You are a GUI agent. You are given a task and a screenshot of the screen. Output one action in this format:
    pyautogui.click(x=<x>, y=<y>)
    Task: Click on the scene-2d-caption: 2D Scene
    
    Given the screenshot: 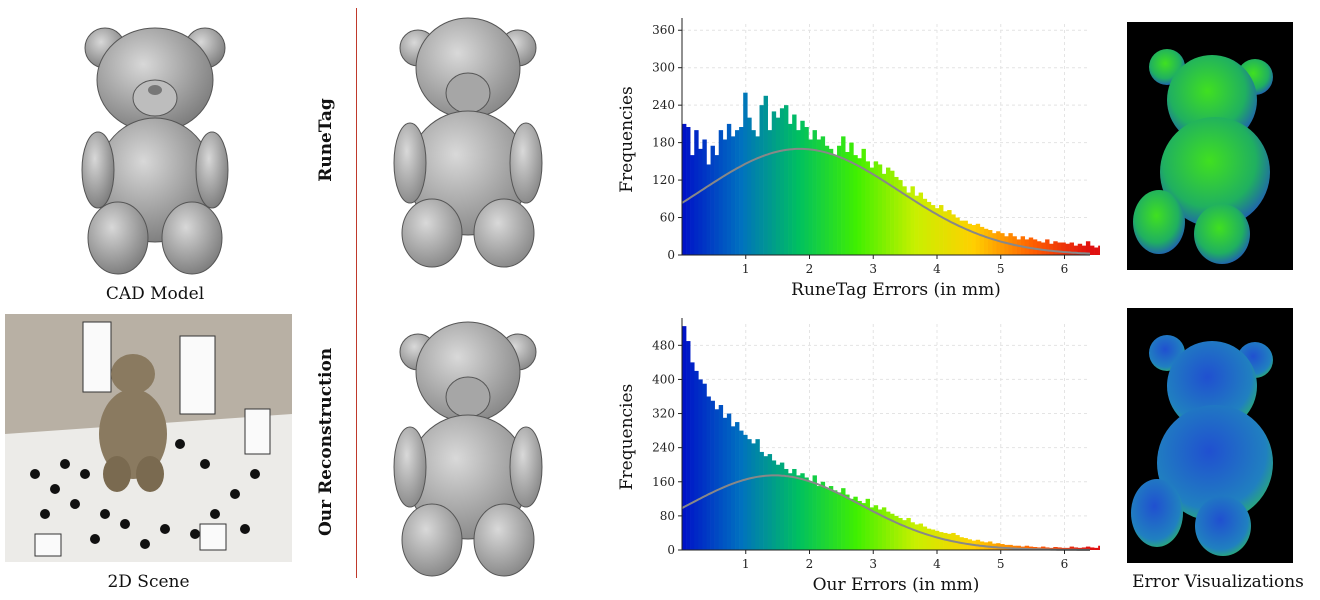 What is the action you would take?
    pyautogui.click(x=148, y=582)
    